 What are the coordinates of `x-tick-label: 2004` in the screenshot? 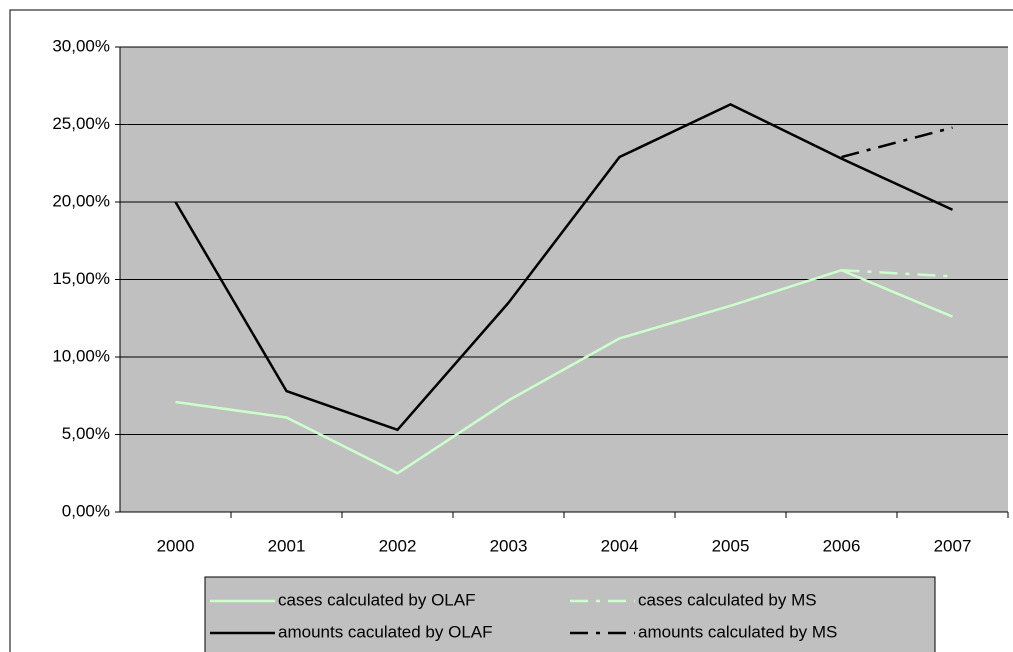 It's located at (620, 545).